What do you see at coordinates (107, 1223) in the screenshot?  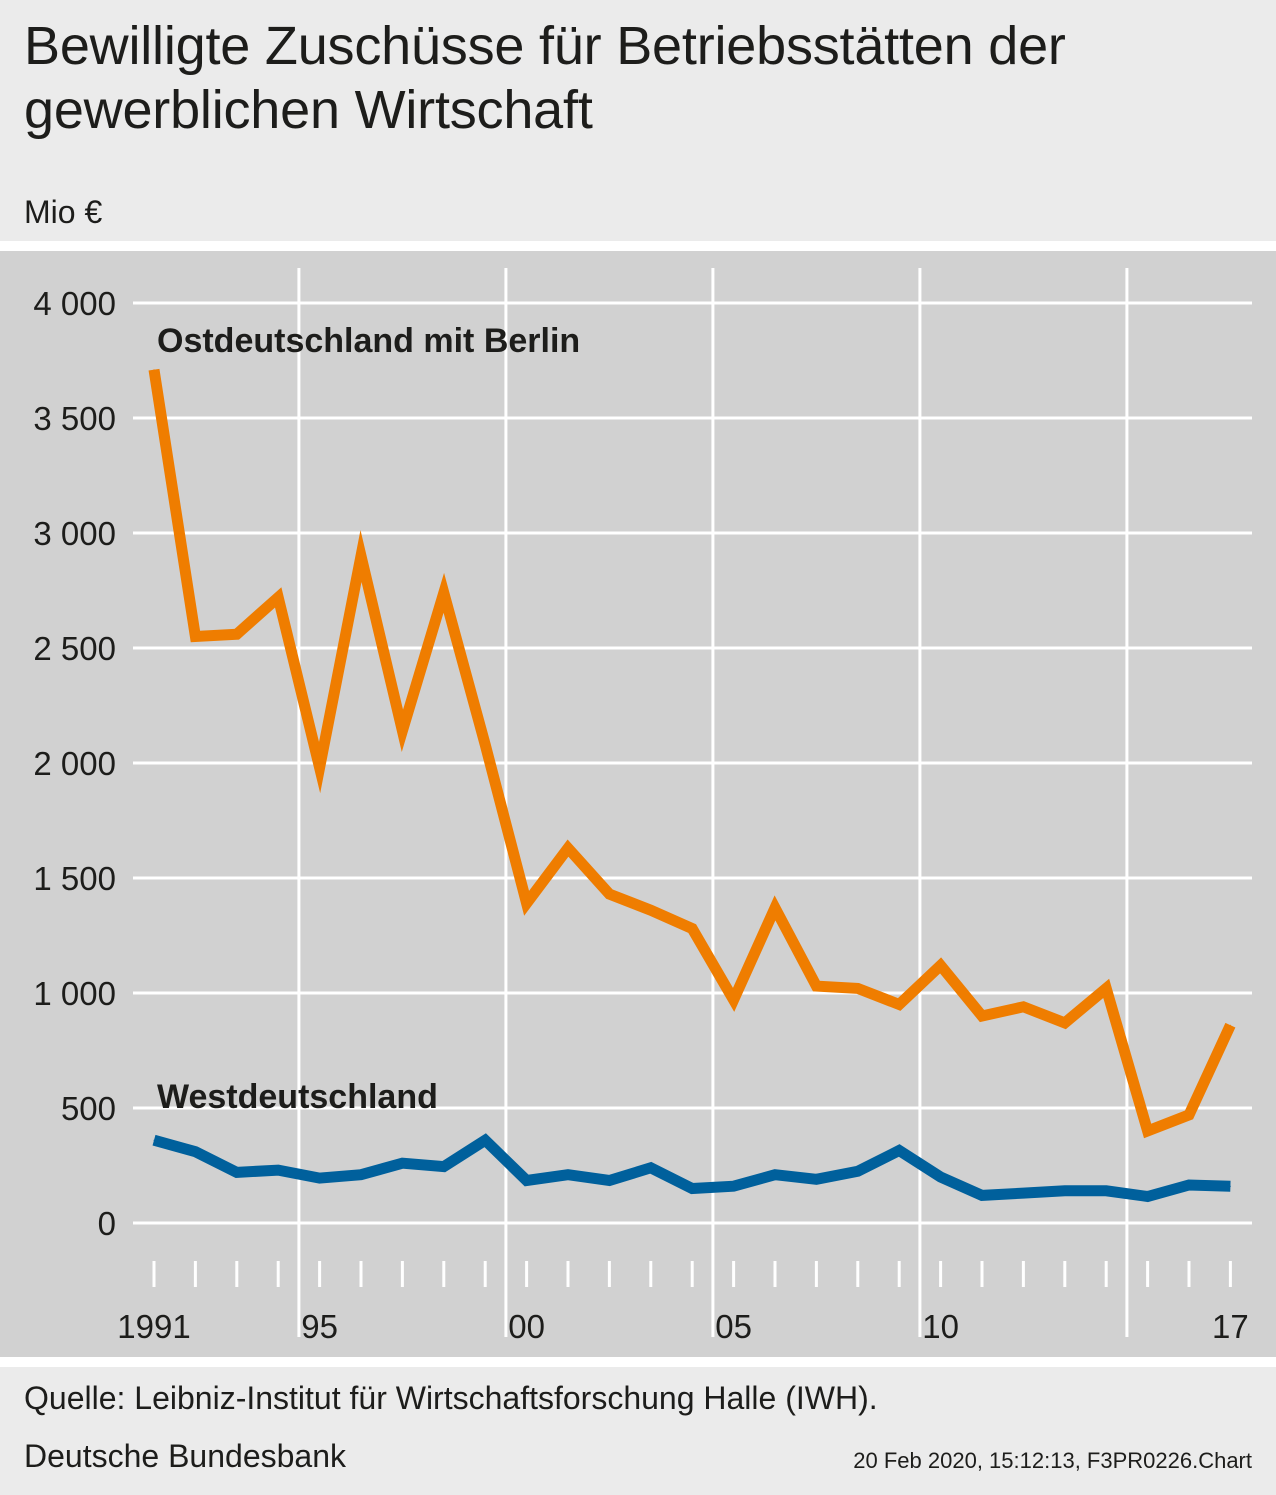 I see `y-tick-label: 0` at bounding box center [107, 1223].